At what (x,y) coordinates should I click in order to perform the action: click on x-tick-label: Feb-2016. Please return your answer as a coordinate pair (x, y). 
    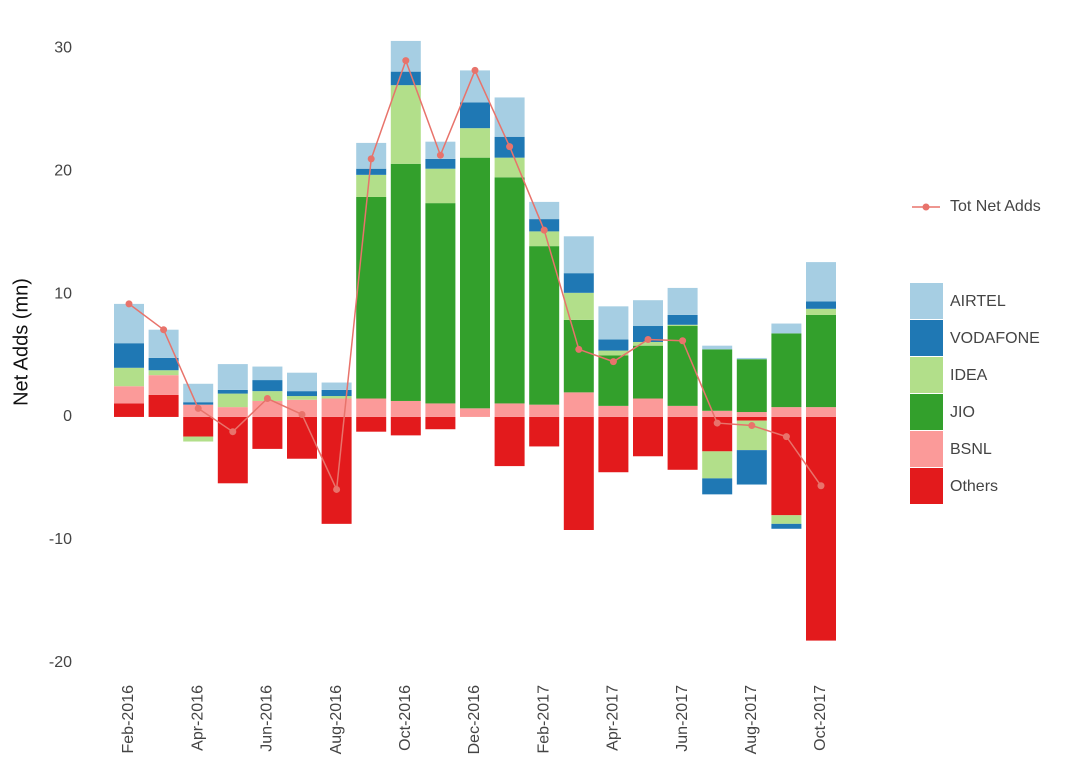
    Looking at the image, I should click on (128, 719).